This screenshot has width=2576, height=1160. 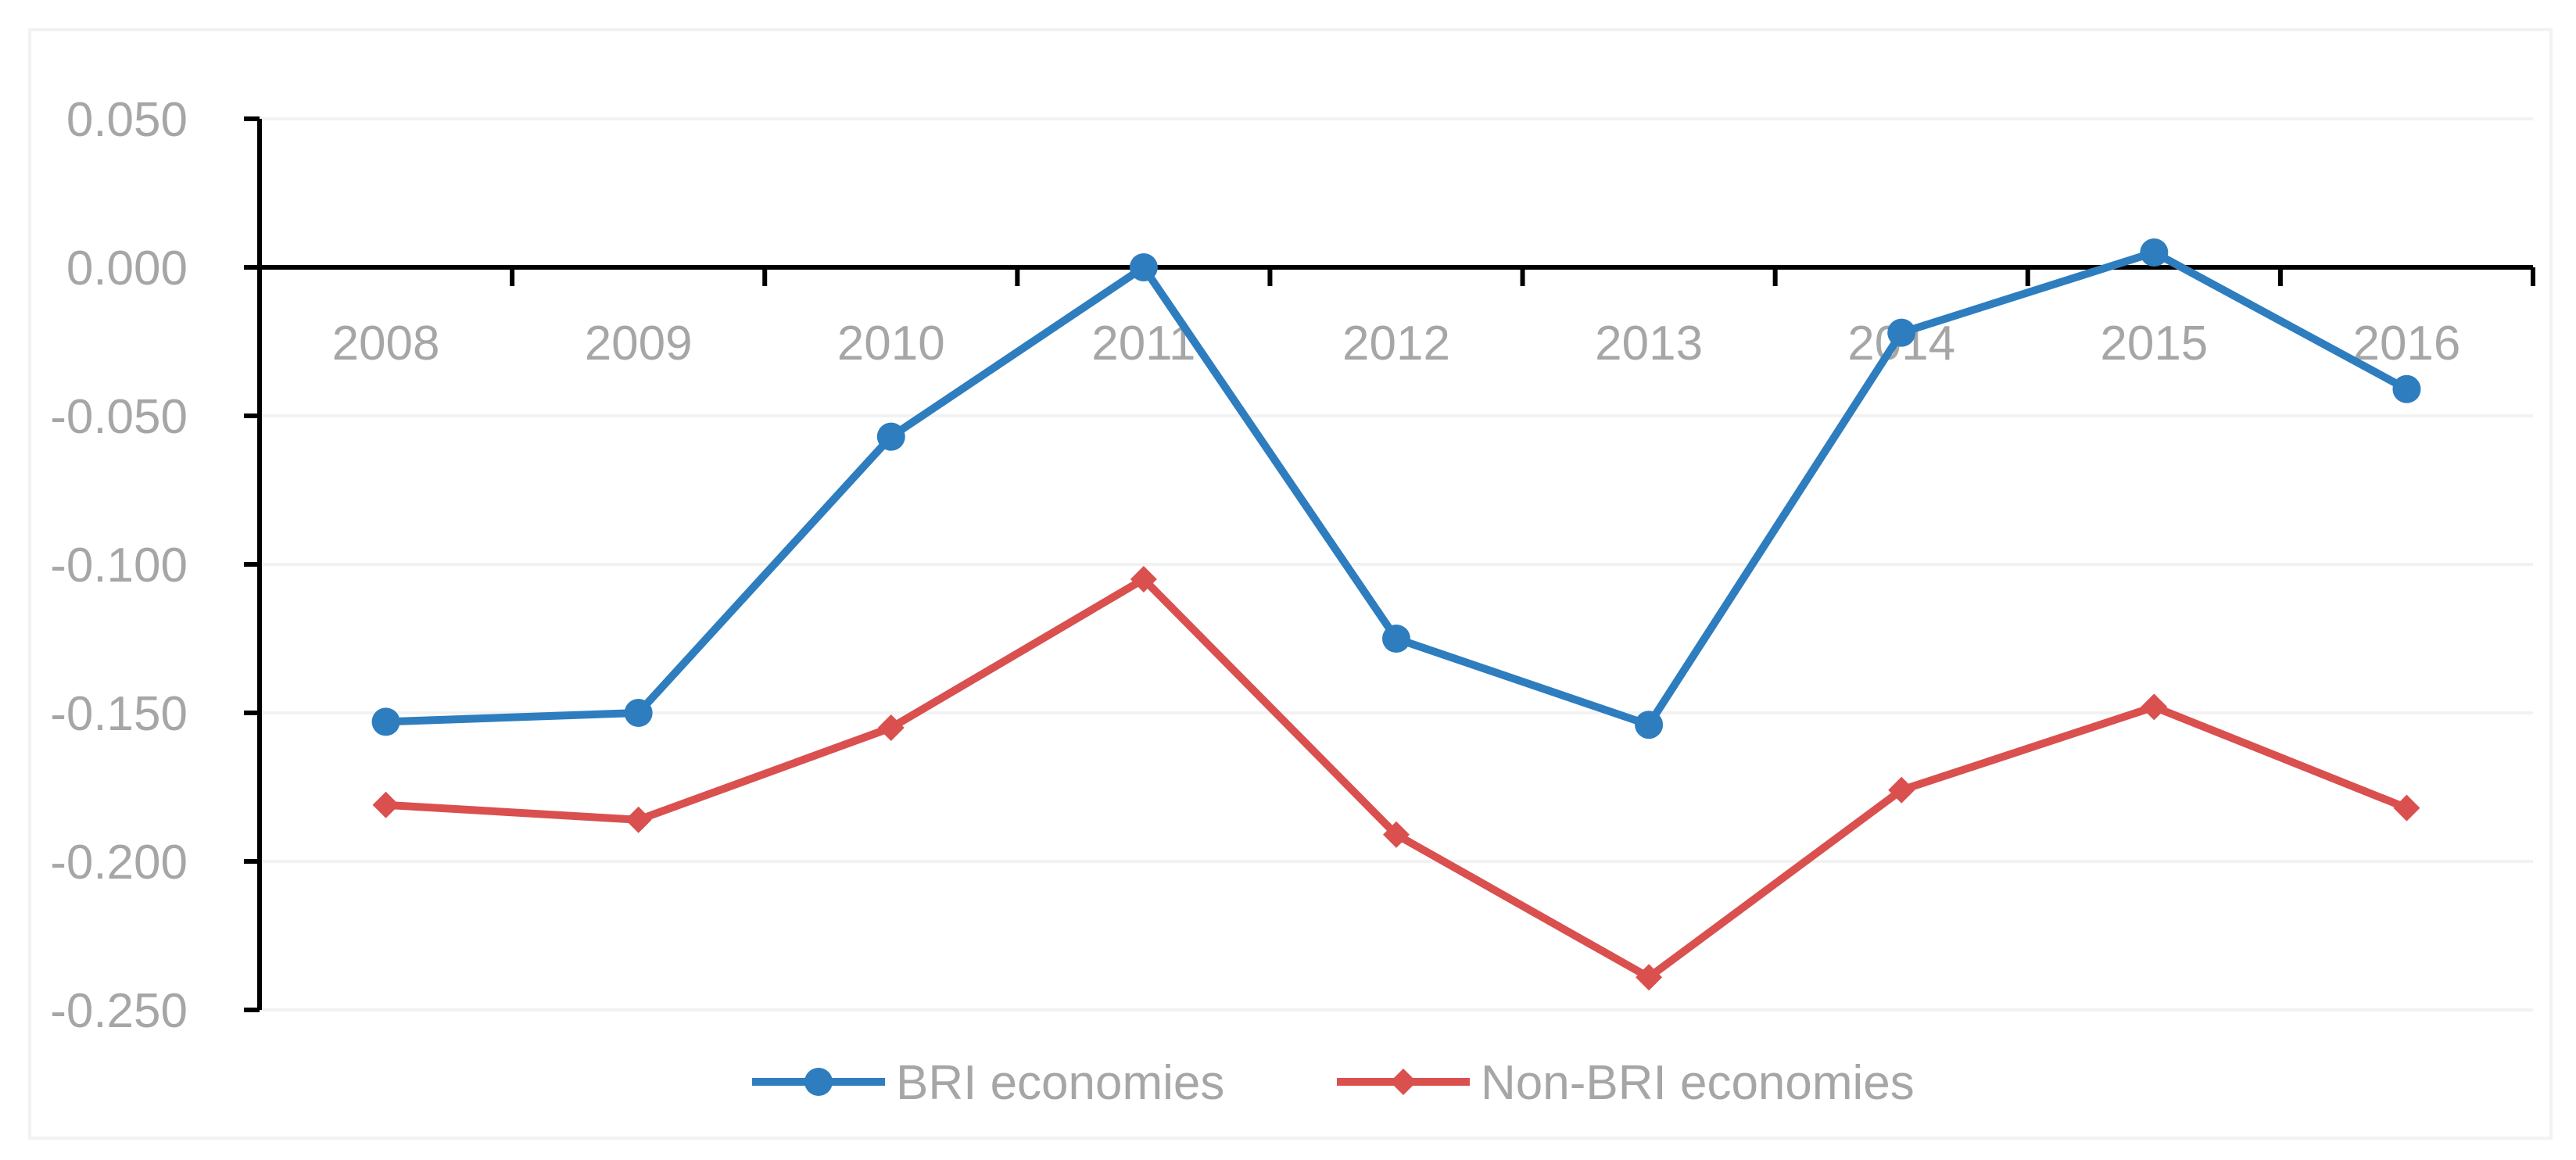 I want to click on legend-item: Non-BRI economies, so click(x=1626, y=1083).